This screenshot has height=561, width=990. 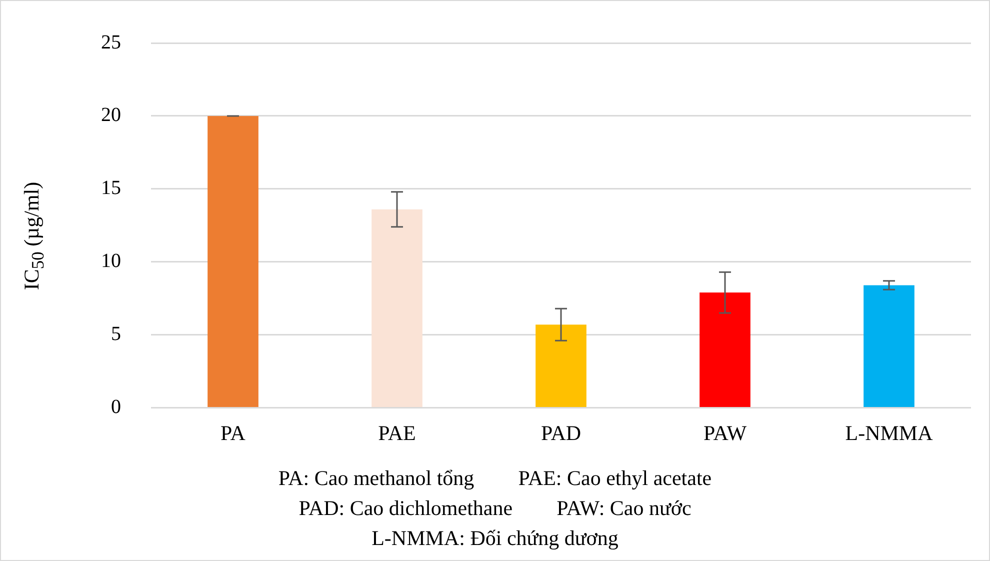 I want to click on y-tick-label: 15, so click(x=111, y=188).